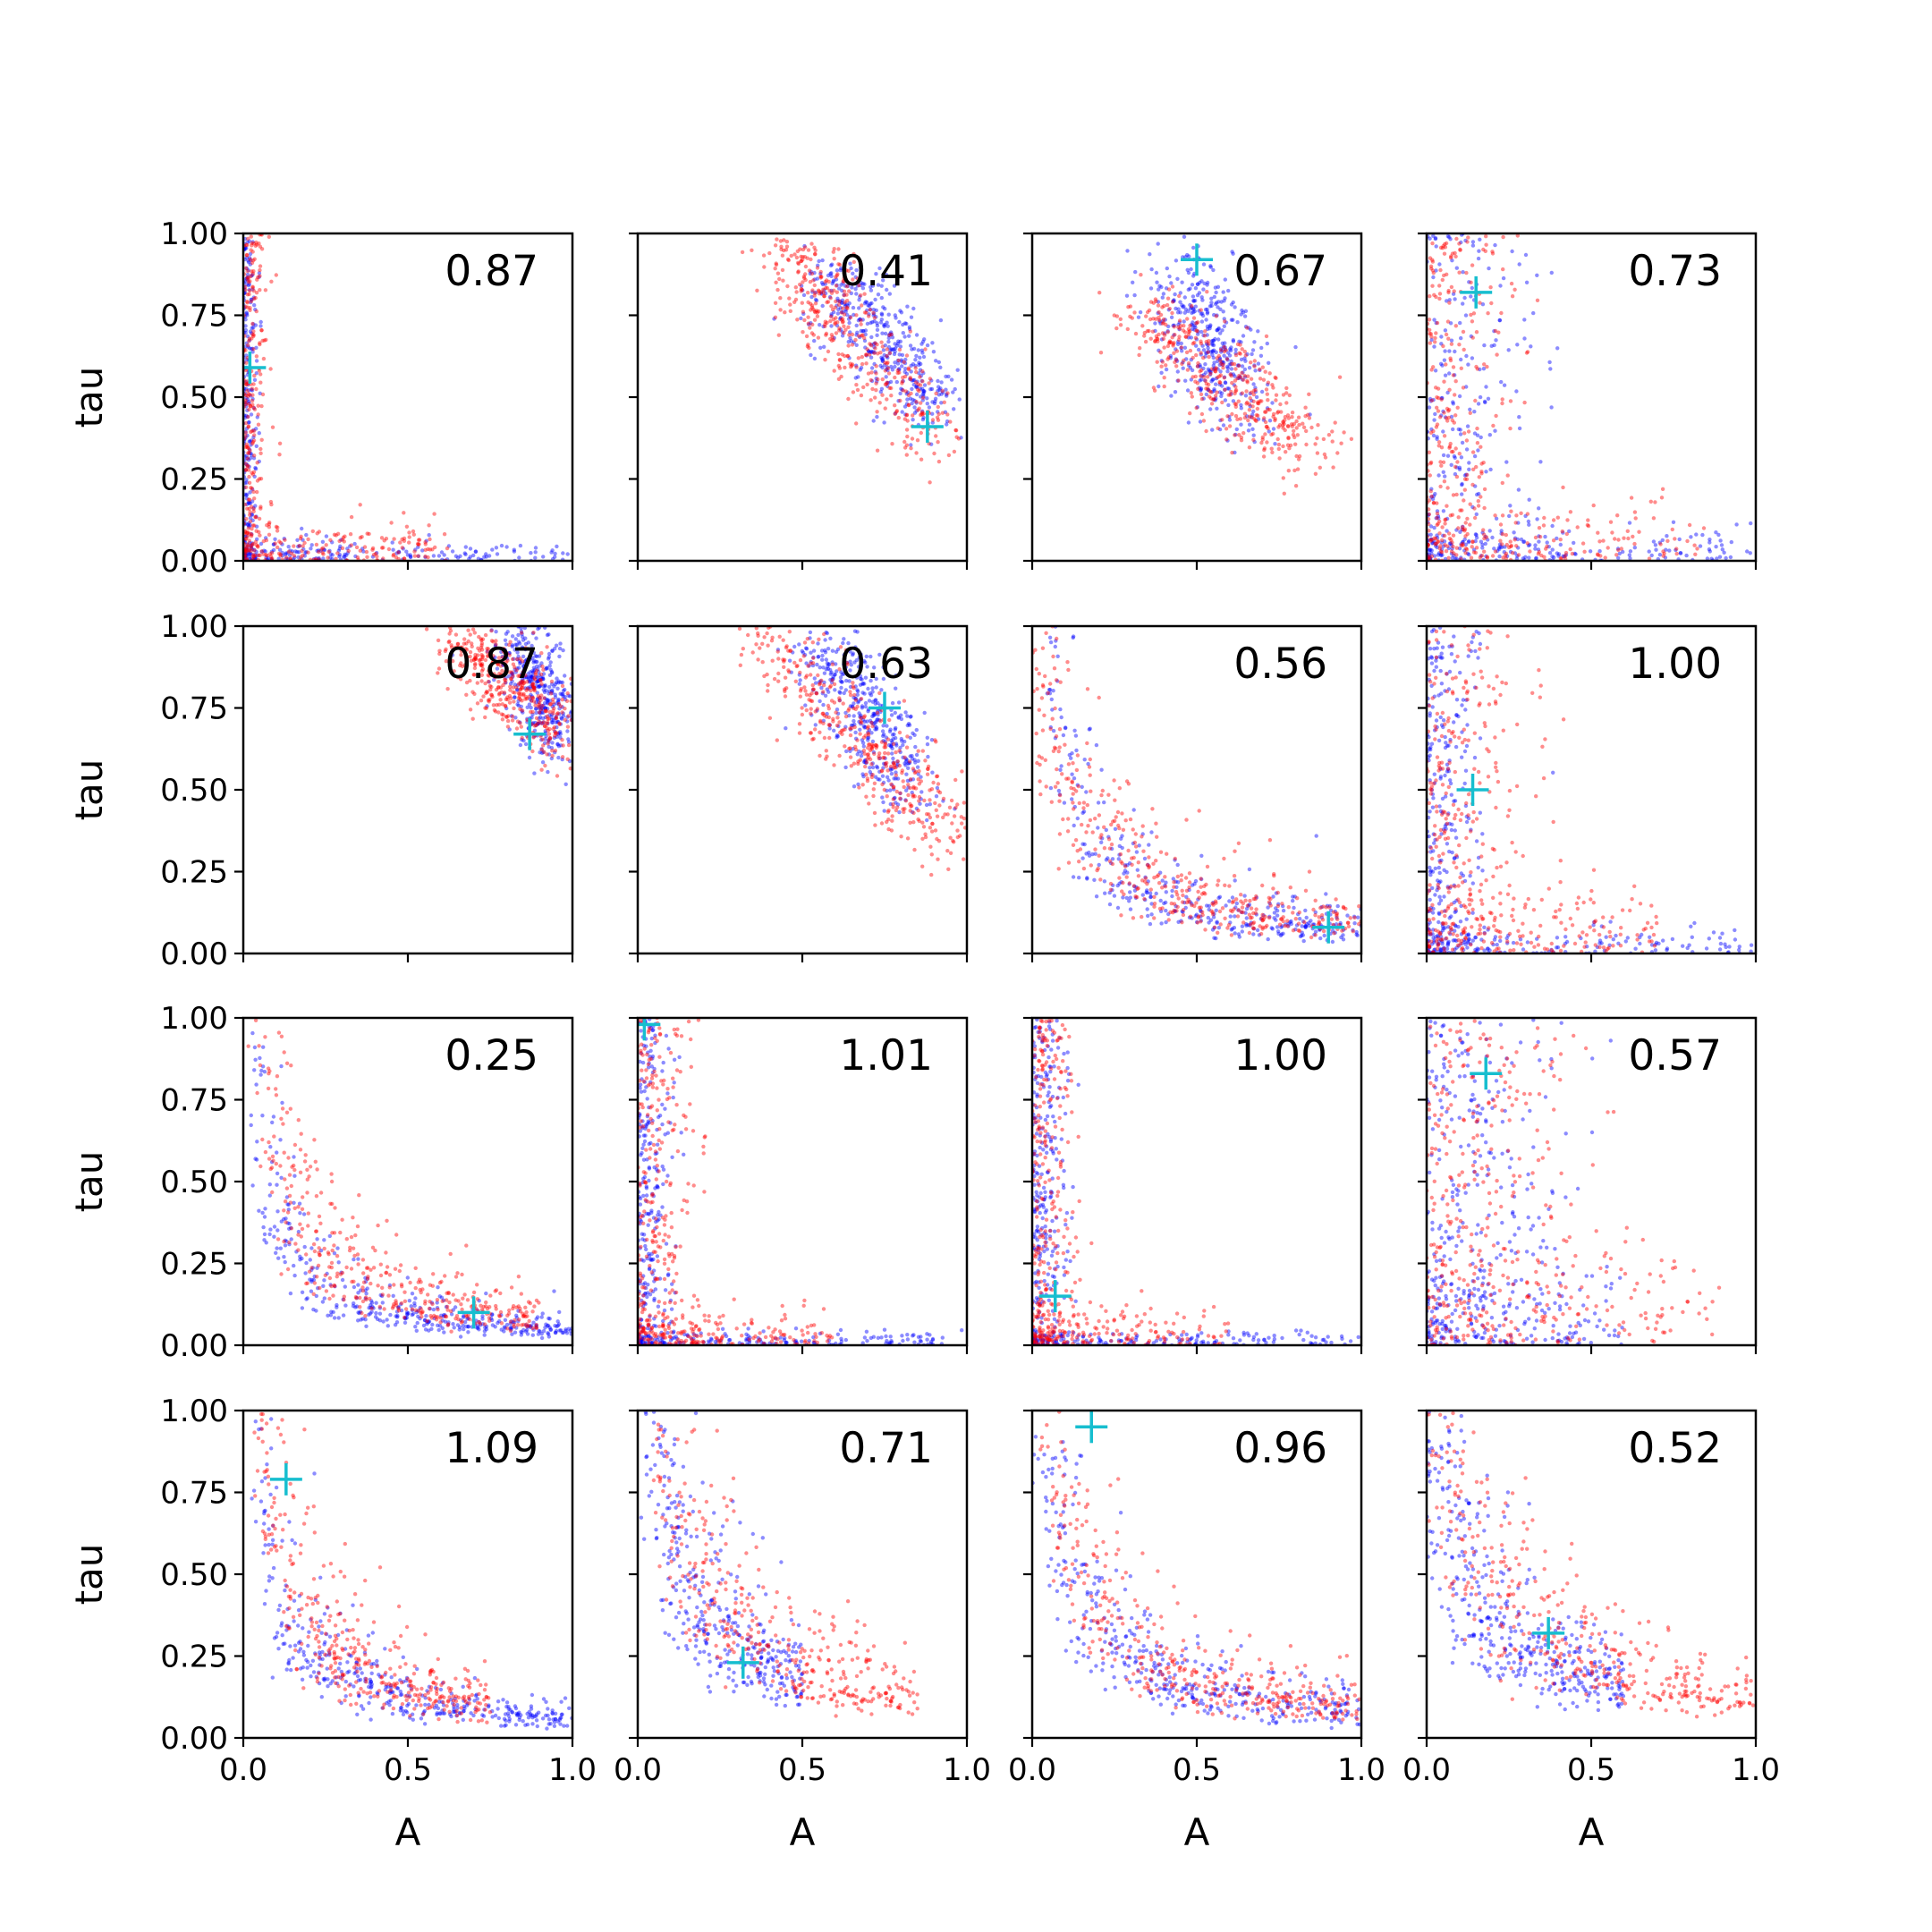  What do you see at coordinates (89, 790) in the screenshot?
I see `y-axis-label: tau` at bounding box center [89, 790].